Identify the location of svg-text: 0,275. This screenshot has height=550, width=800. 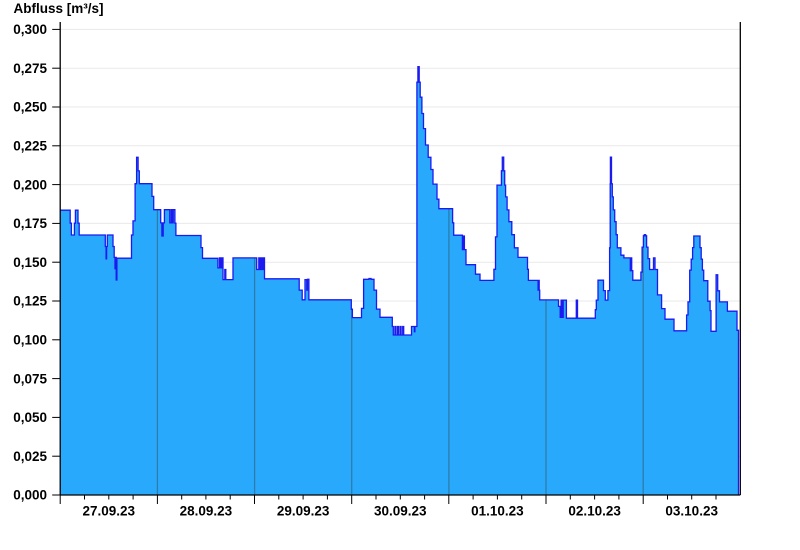
(30, 68).